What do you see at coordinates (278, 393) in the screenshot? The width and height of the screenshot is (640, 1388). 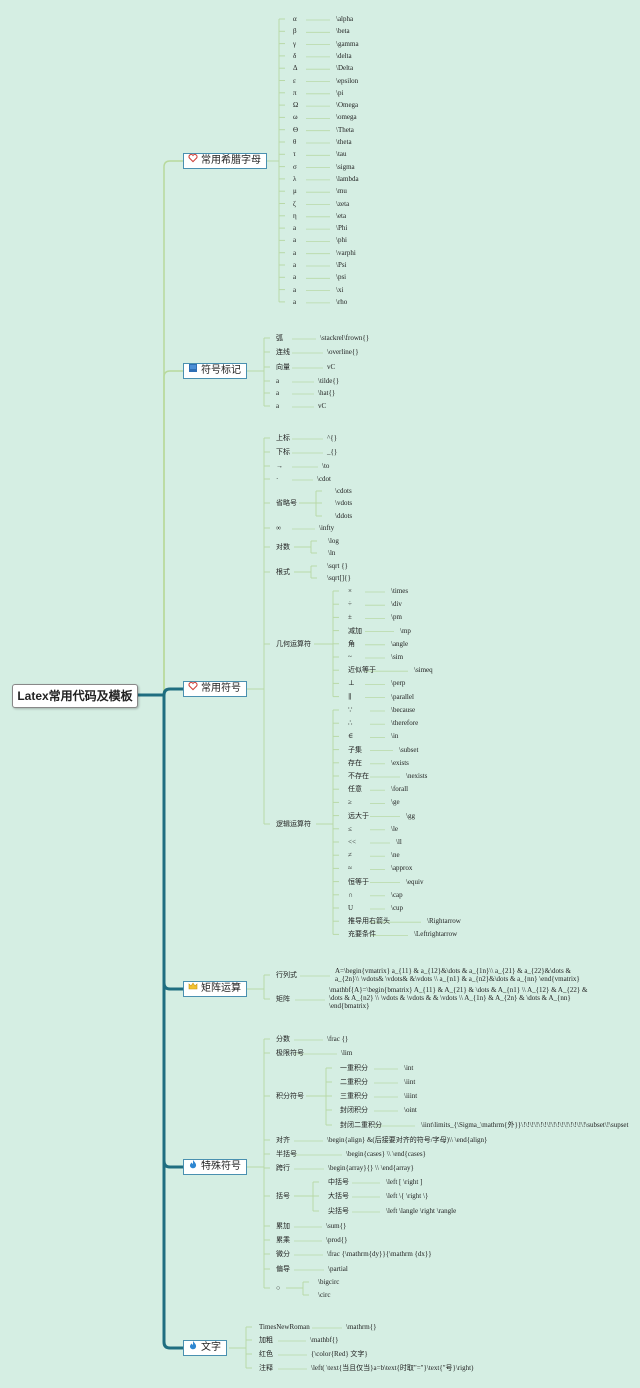 I see `mark-label: a` at bounding box center [278, 393].